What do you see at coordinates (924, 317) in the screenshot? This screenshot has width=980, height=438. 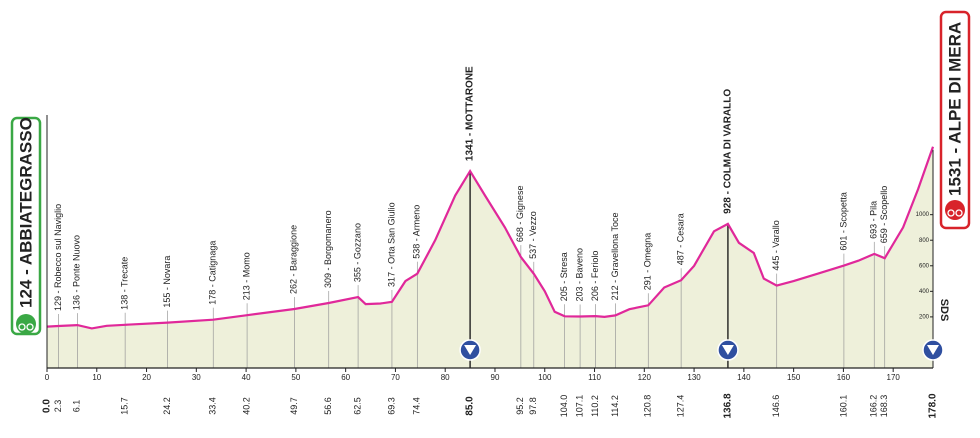 I see `y-tick-label: 200` at bounding box center [924, 317].